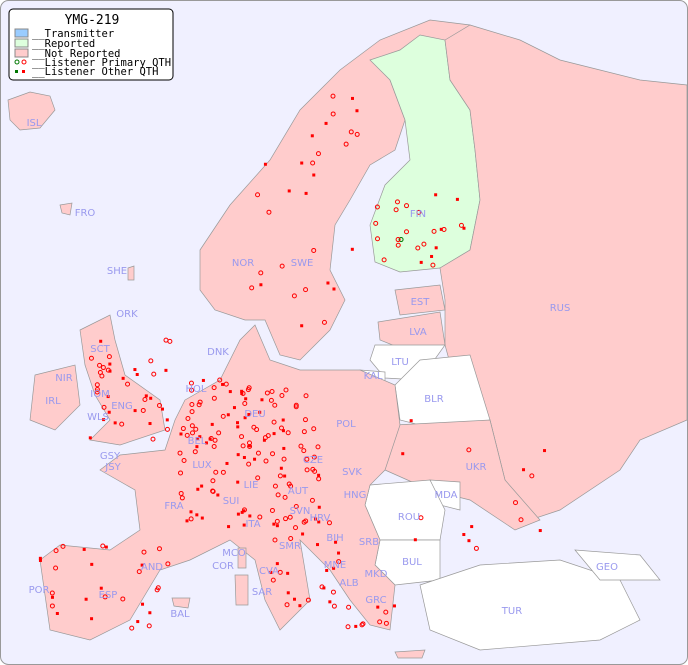 Image resolution: width=688 pixels, height=665 pixels. Describe the element at coordinates (231, 501) in the screenshot. I see `country-label-sui: SUI` at that location.